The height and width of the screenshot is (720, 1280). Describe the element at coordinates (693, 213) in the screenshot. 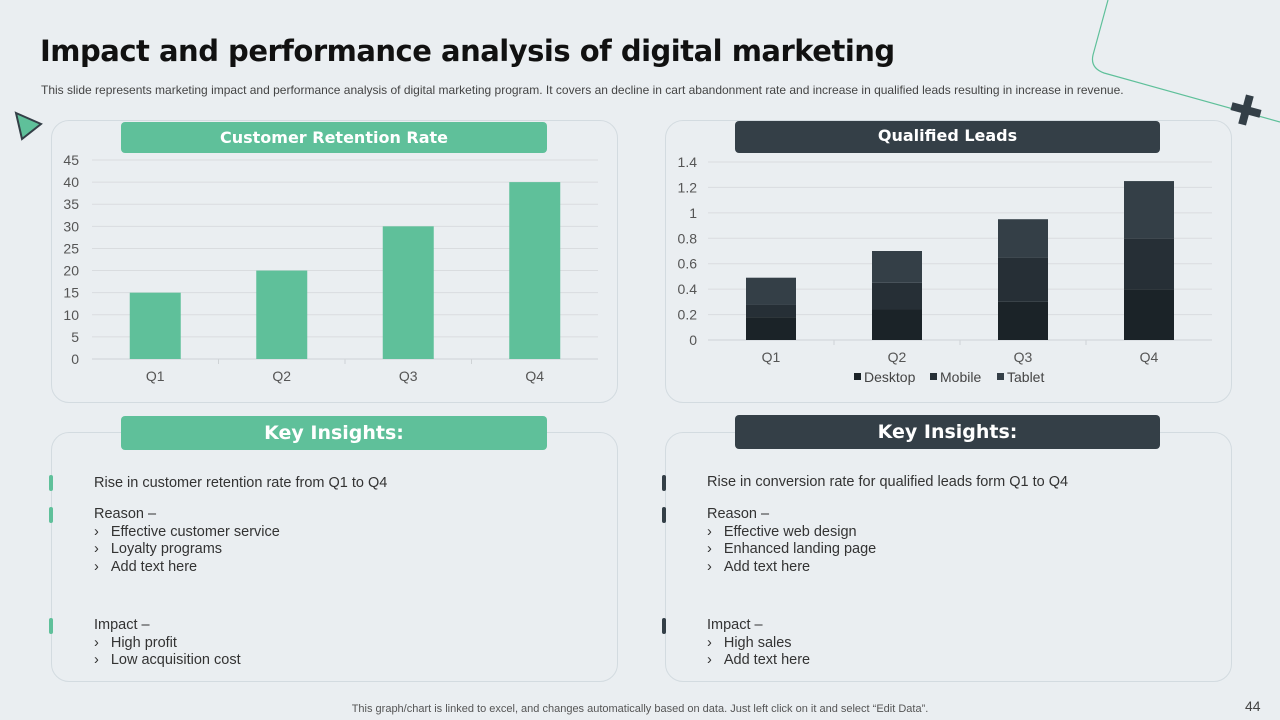

I see `y-tick-label: 1` at that location.